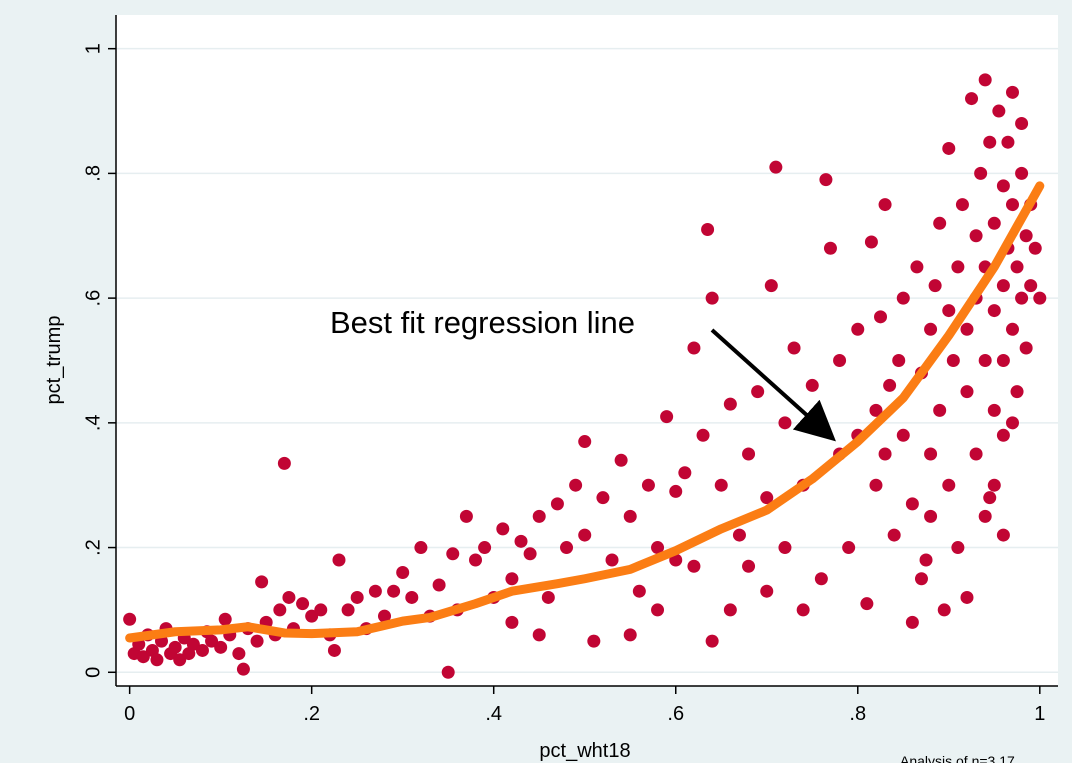 This screenshot has width=1072, height=763. I want to click on x-tick-label: .4, so click(493, 714).